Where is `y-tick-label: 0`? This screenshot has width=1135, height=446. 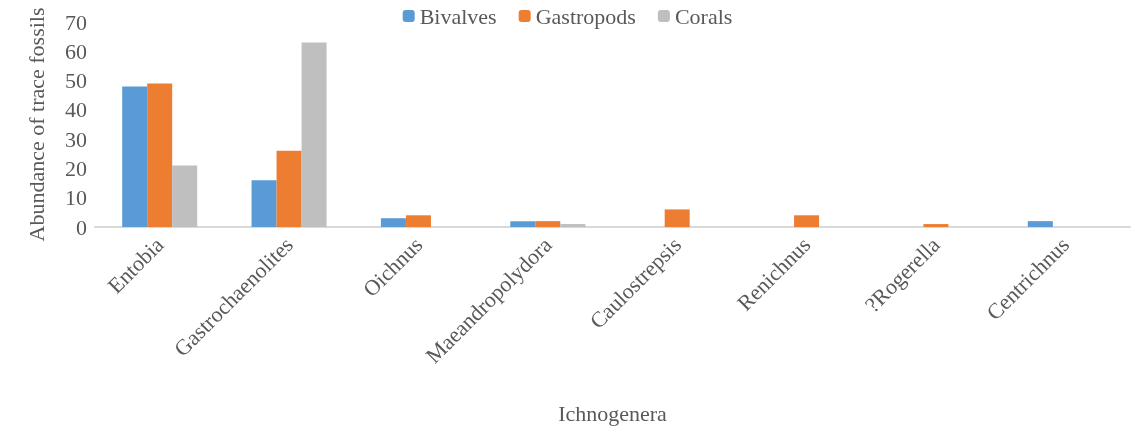 y-tick-label: 0 is located at coordinates (81, 227).